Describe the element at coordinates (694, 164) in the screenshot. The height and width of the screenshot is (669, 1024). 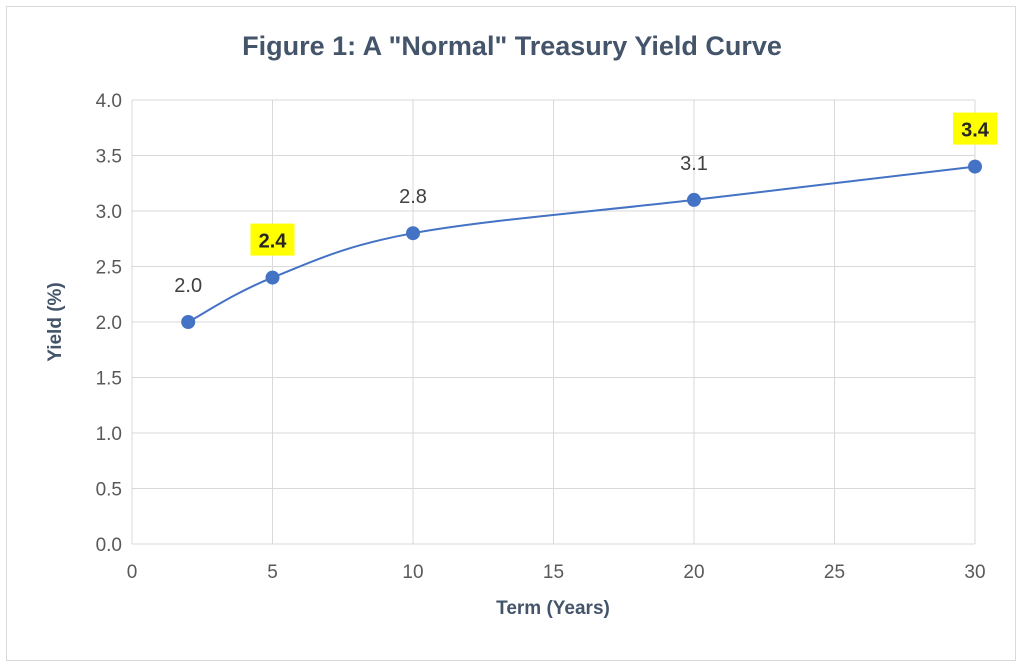
I see `data-label: 3.1` at that location.